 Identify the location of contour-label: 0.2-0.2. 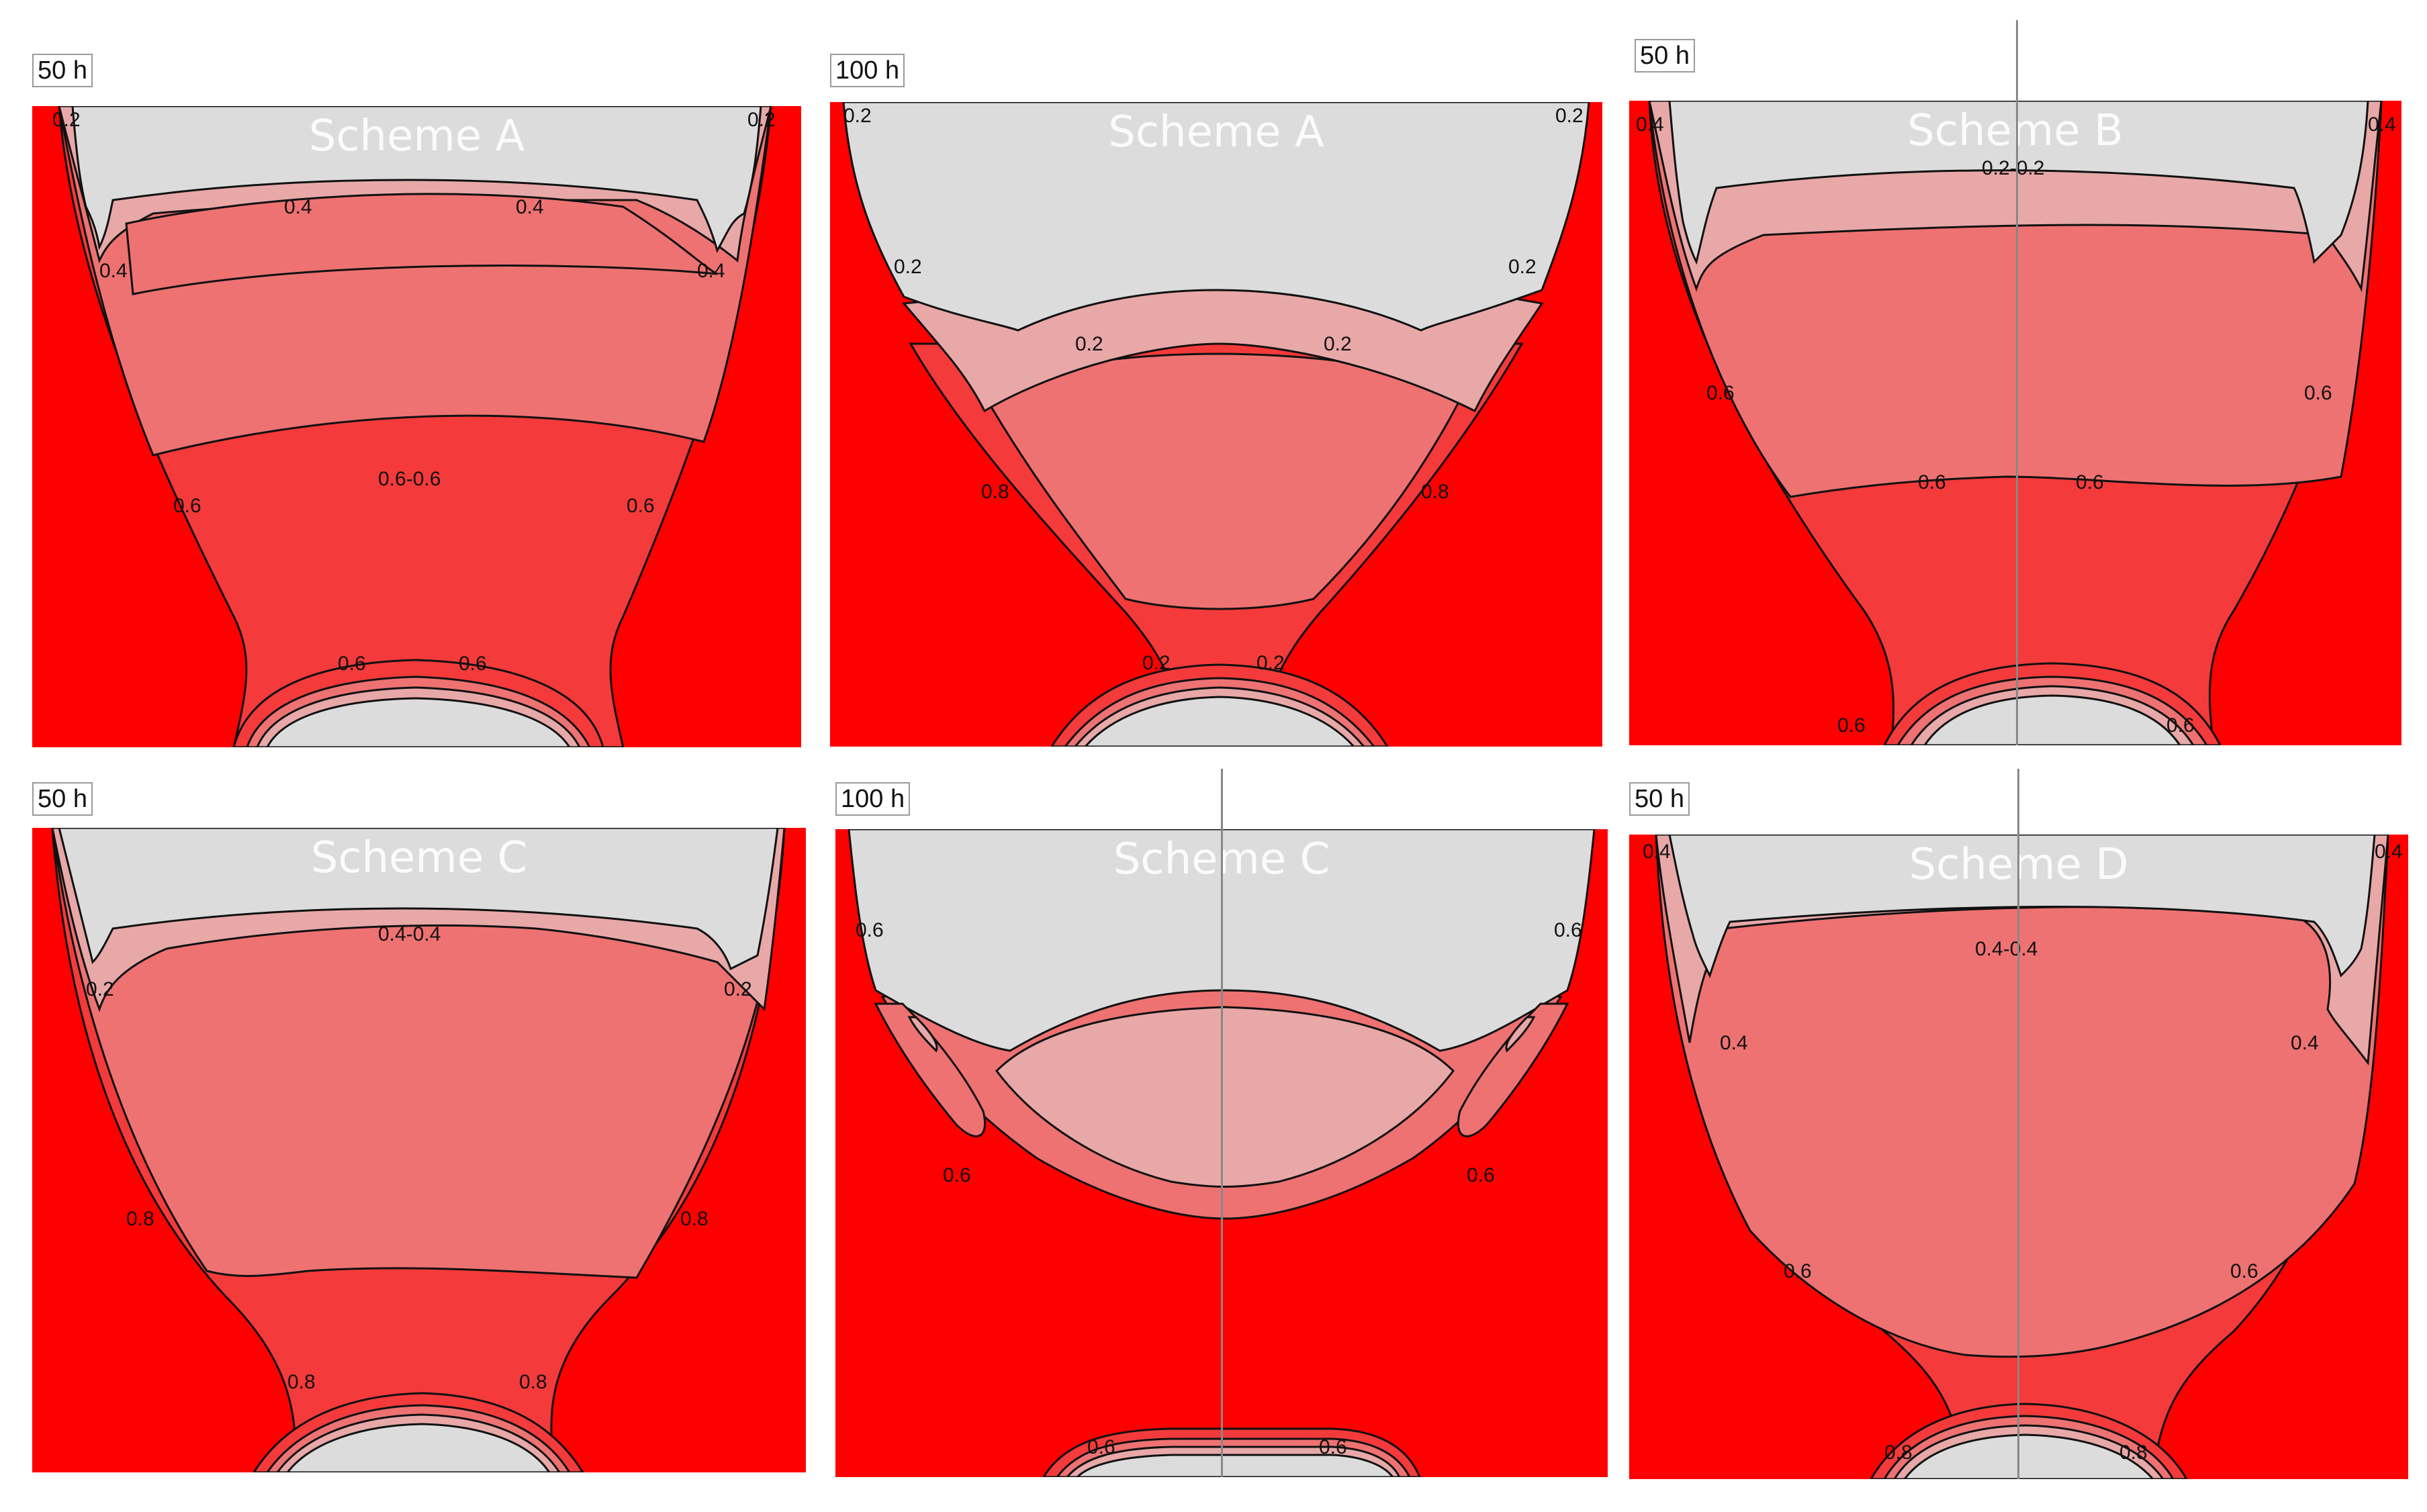
(2013, 168).